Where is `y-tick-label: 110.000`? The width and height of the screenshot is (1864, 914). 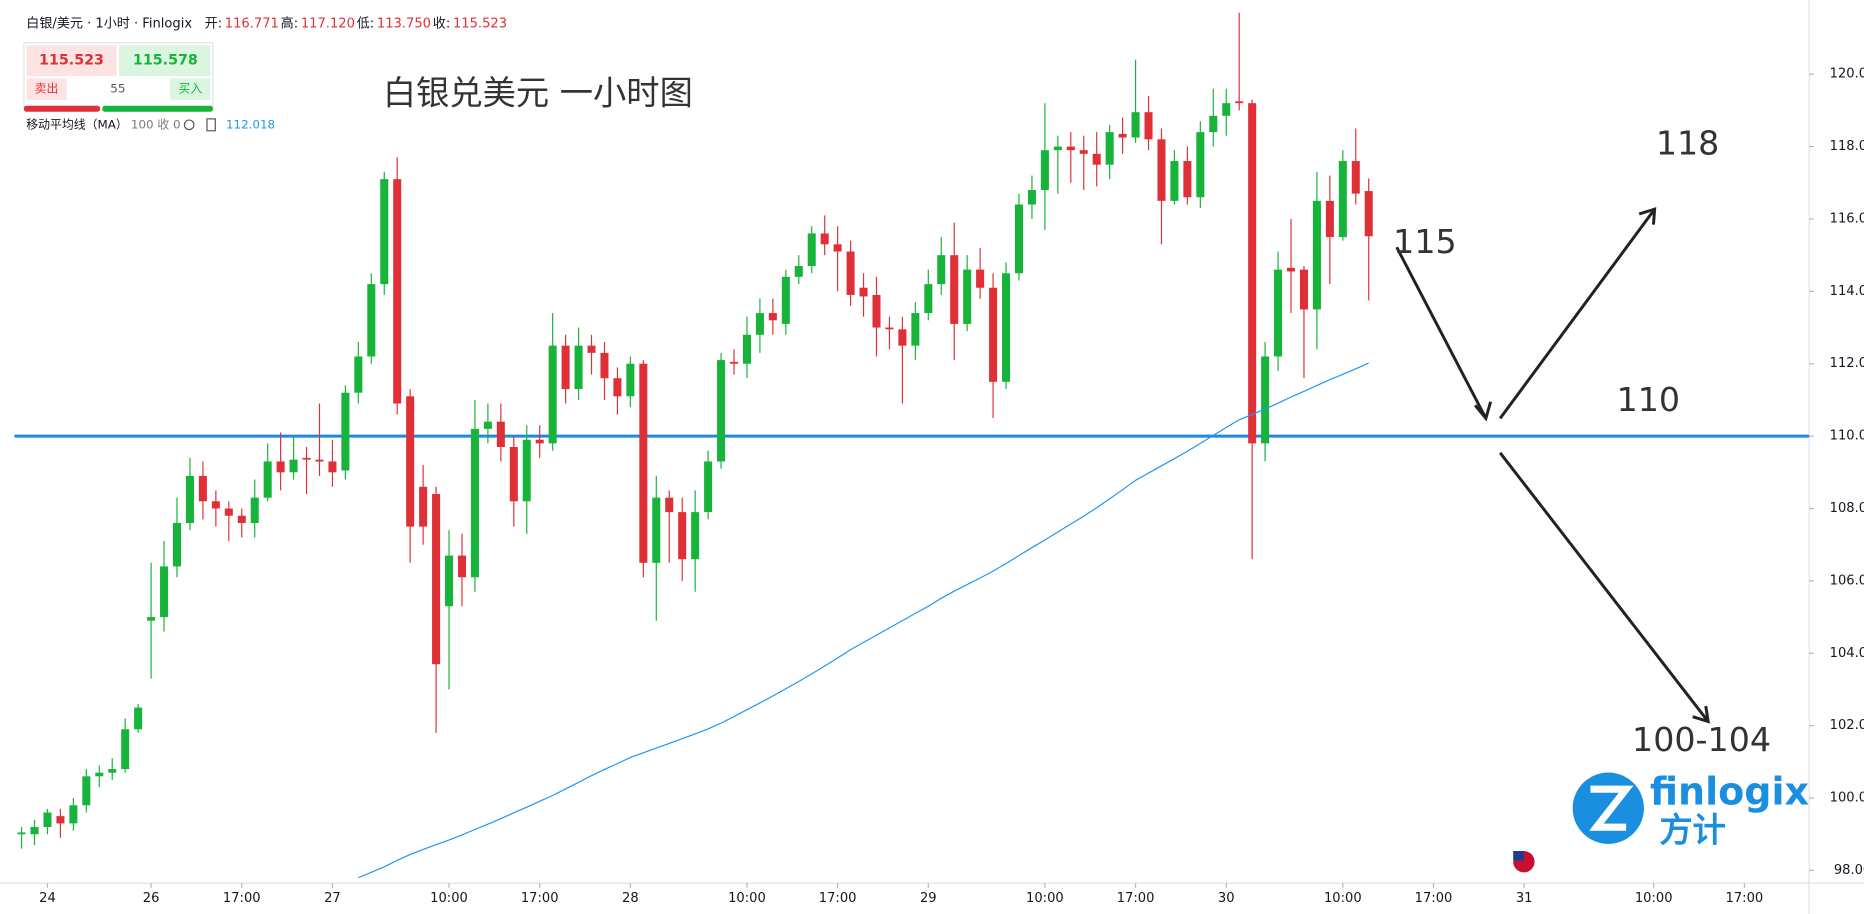 y-tick-label: 110.000 is located at coordinates (1847, 436).